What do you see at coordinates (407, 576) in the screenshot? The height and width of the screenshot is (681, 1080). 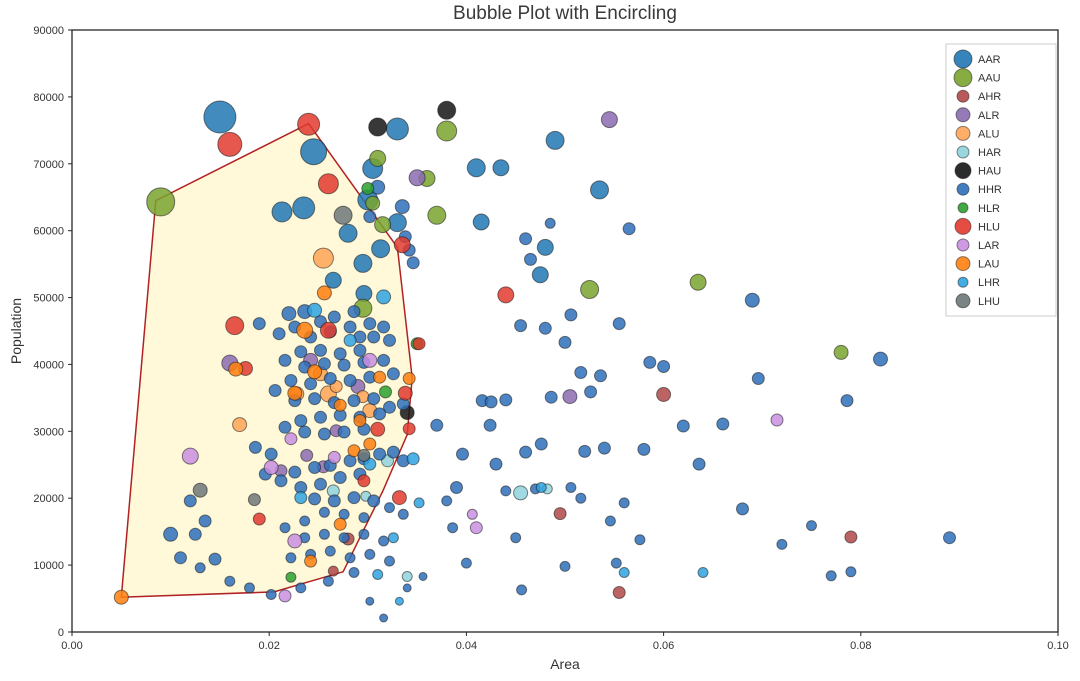 I see `bubble-HAR` at bounding box center [407, 576].